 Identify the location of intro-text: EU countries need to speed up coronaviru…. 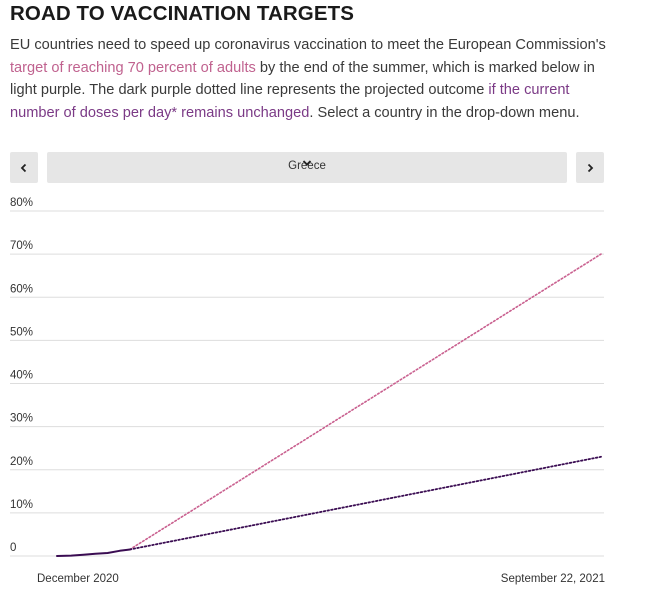
(310, 79).